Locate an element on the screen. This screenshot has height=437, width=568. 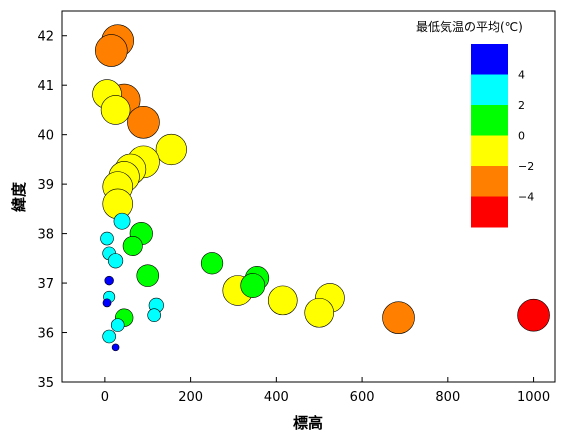
x-tick-label: 200 is located at coordinates (190, 397).